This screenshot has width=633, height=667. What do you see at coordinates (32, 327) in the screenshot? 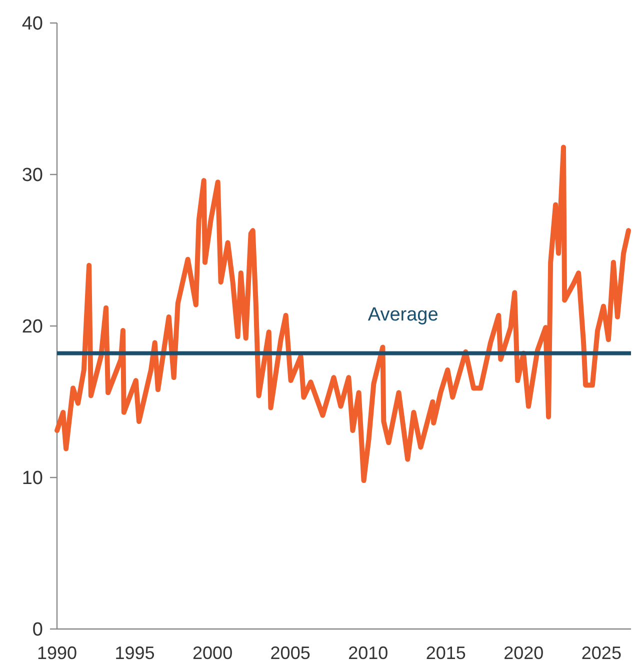
I see `y-tick-label: 20` at bounding box center [32, 327].